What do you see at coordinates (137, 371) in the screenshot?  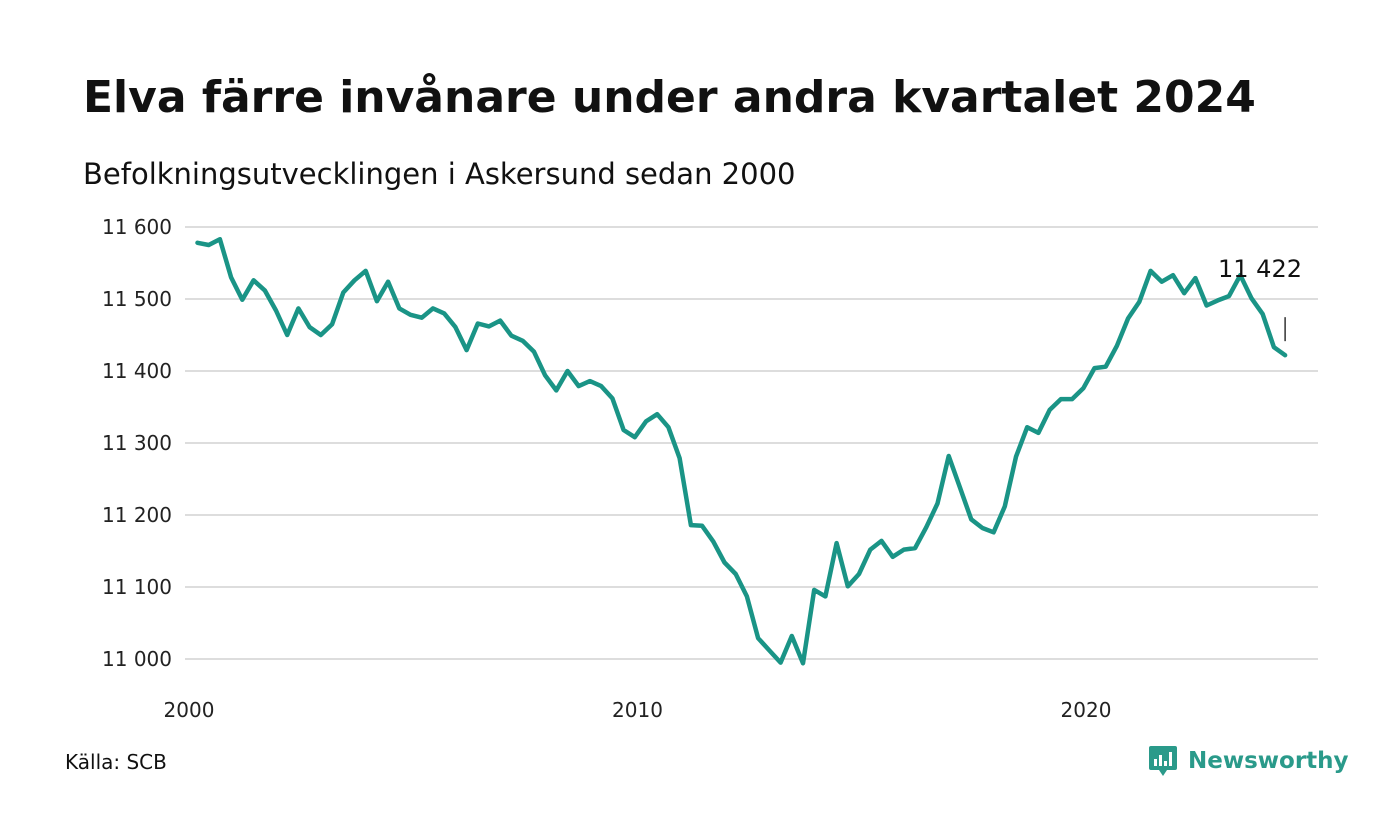 I see `y-tick-label: 11 400` at bounding box center [137, 371].